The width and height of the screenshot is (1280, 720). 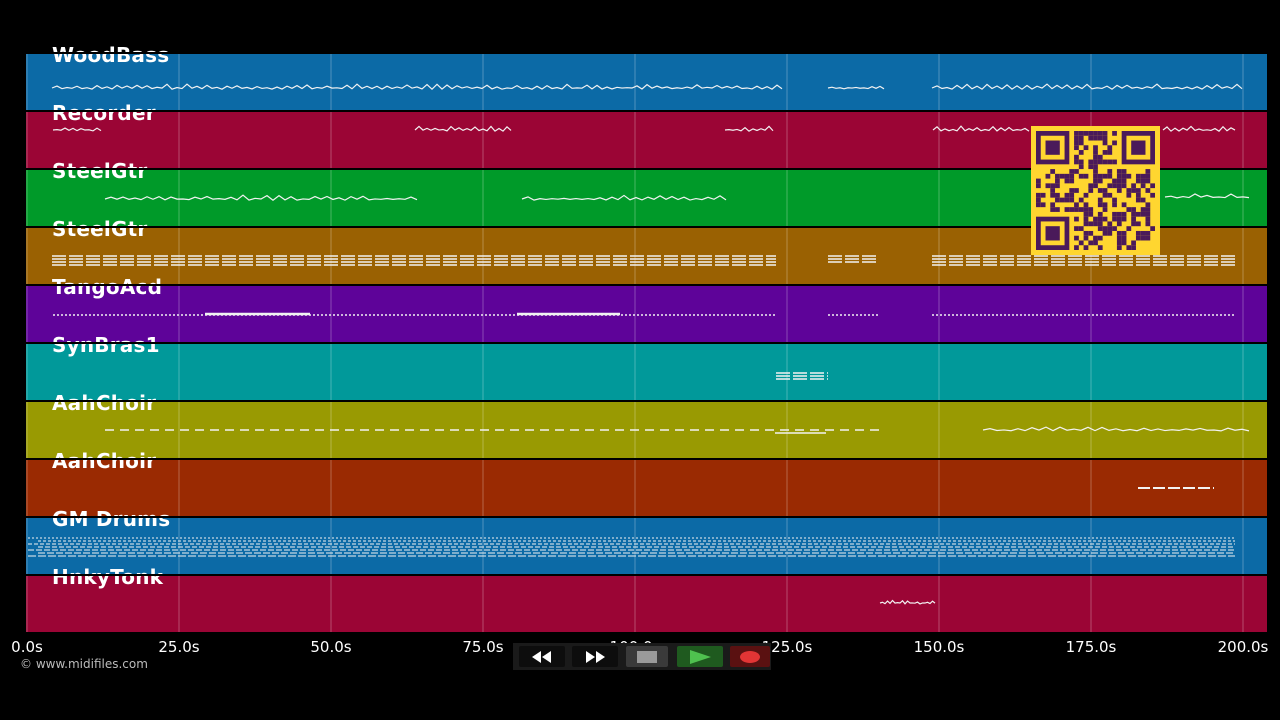 I want to click on track-woodbass: WoodBass, so click(x=646, y=76).